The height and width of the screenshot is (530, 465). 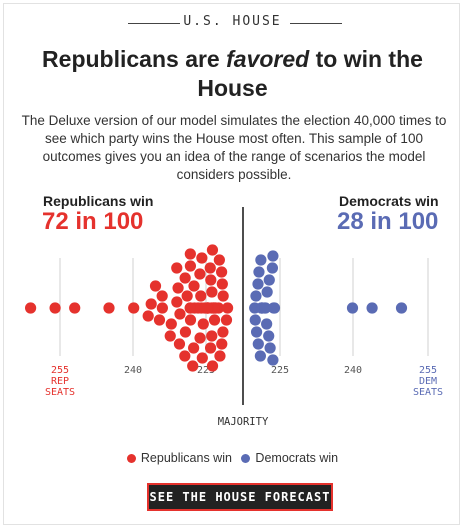 I want to click on chart-legend: Republicans win Democrats win, so click(x=232, y=458).